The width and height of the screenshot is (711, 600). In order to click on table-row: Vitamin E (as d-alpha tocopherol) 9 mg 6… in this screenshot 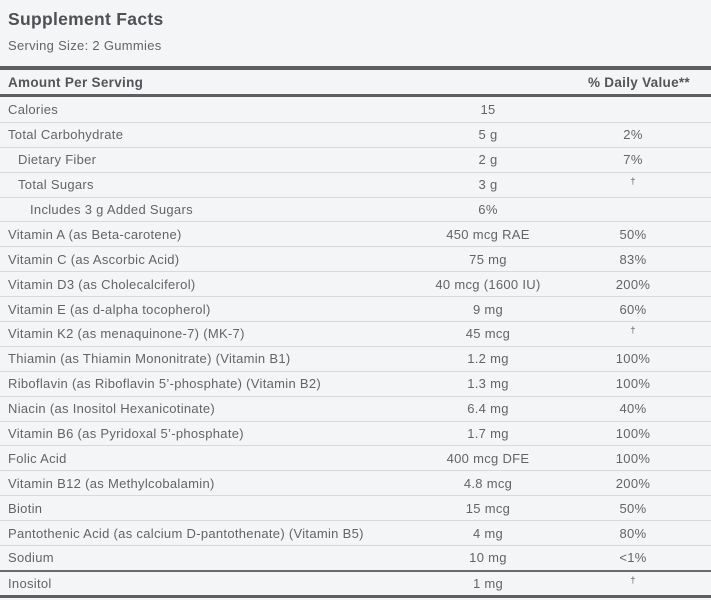, I will do `click(355, 308)`.